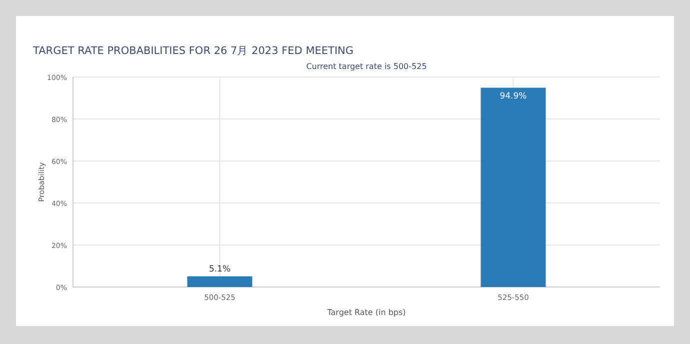 This screenshot has height=344, width=690. Describe the element at coordinates (219, 269) in the screenshot. I see `data-label: 5.1%` at that location.